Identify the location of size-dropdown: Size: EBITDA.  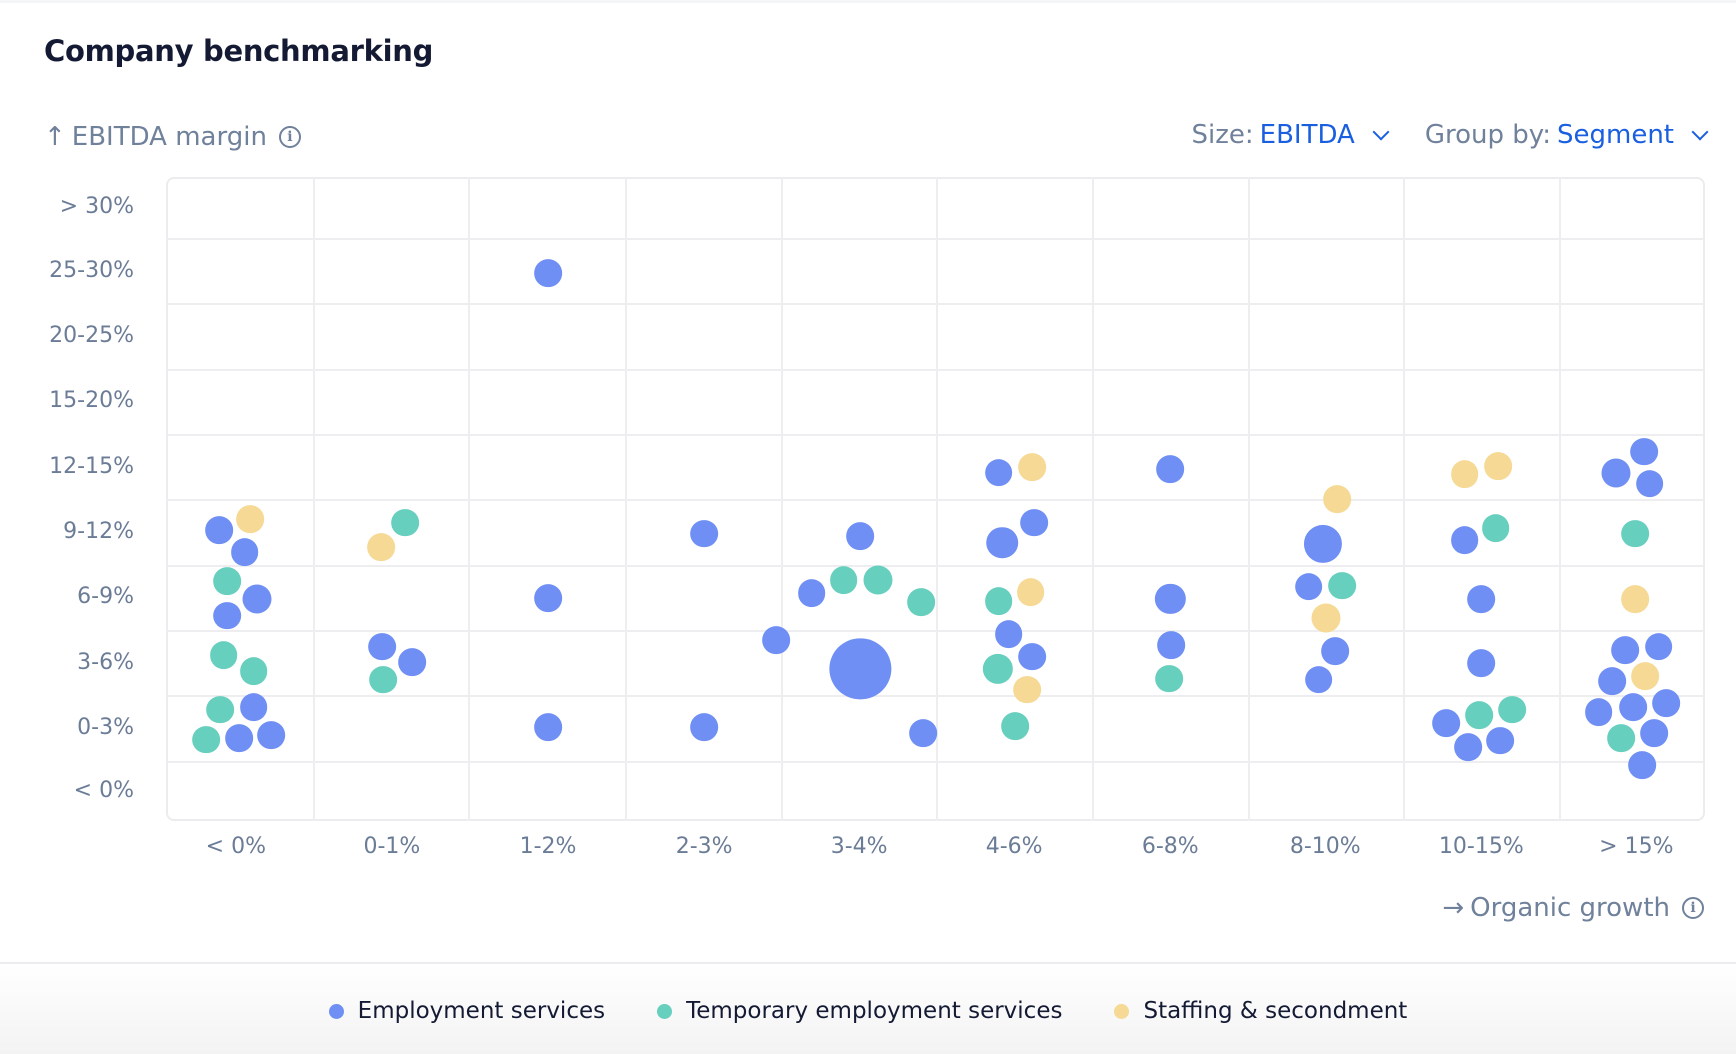
(1291, 135).